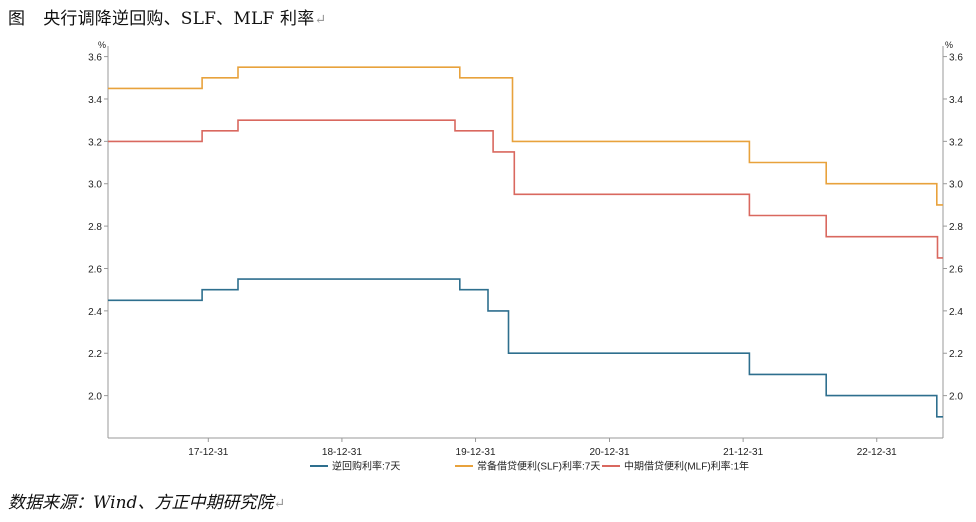  I want to click on legend: 逆回购利率:7天 常备借贷便利(SLF)利率:7天 中期借贷便利(MLF)利率:1年, so click(529, 466).